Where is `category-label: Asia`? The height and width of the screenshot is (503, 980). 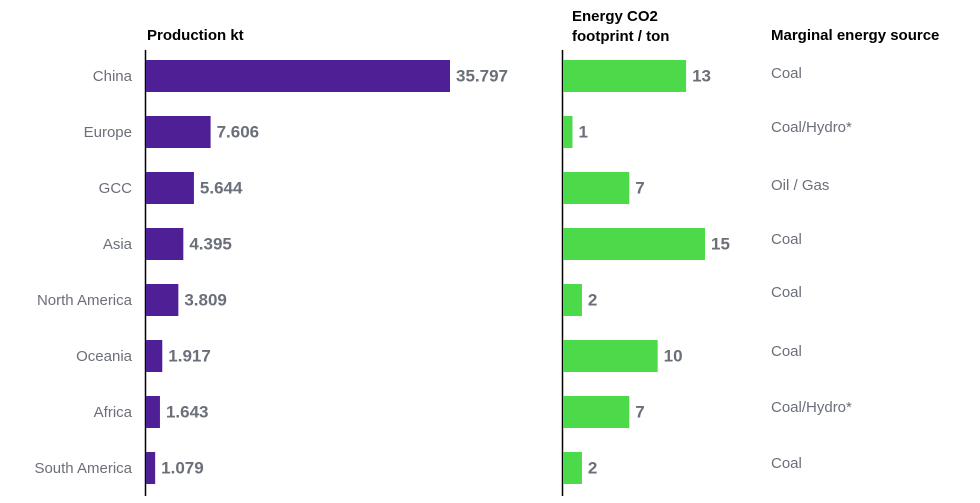
category-label: Asia is located at coordinates (118, 244).